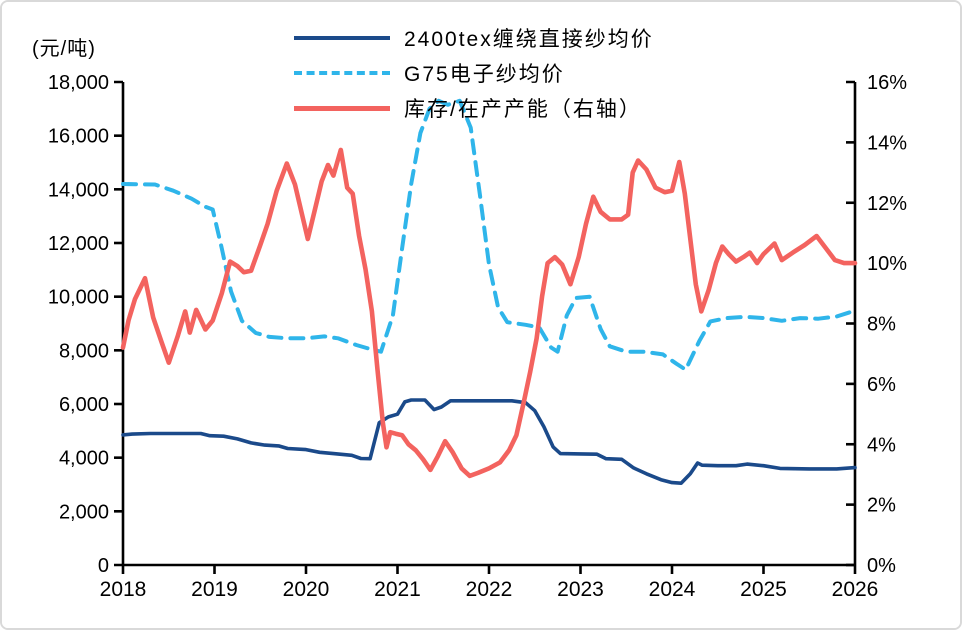 This screenshot has height=630, width=962. What do you see at coordinates (672, 589) in the screenshot?
I see `x-axis-tick-label: 2024` at bounding box center [672, 589].